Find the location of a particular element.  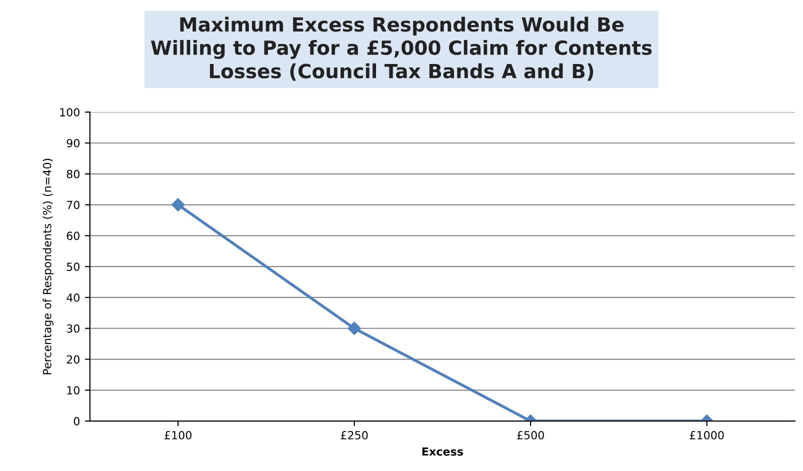

y-tick-label: 70 is located at coordinates (73, 205).